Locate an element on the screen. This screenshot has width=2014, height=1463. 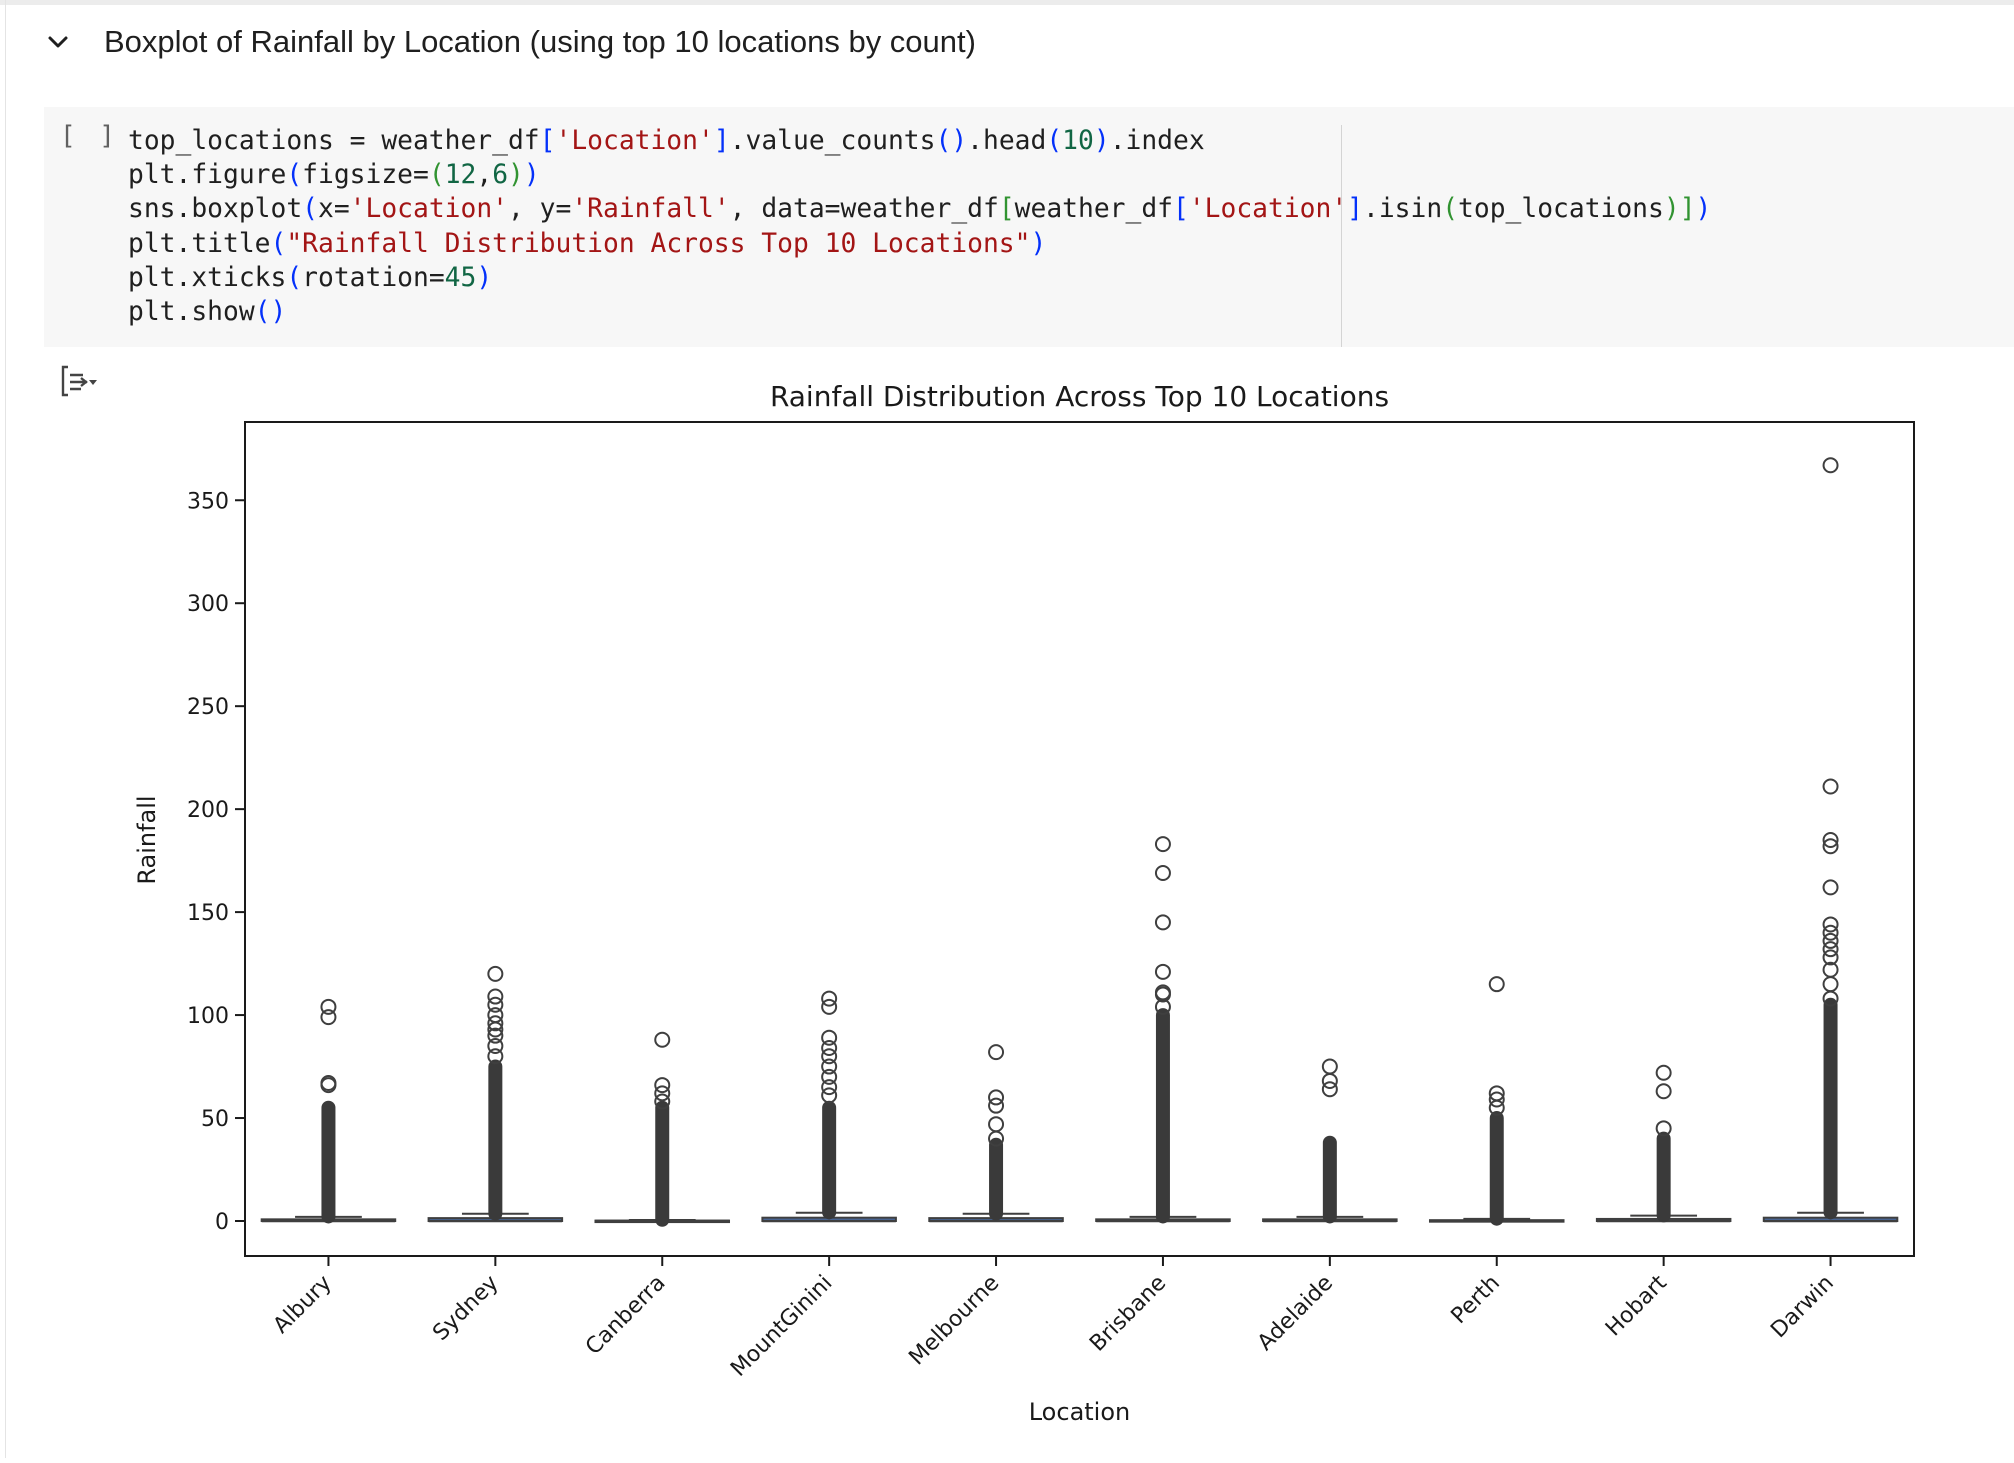
y-tick-label: 50 is located at coordinates (215, 1119).